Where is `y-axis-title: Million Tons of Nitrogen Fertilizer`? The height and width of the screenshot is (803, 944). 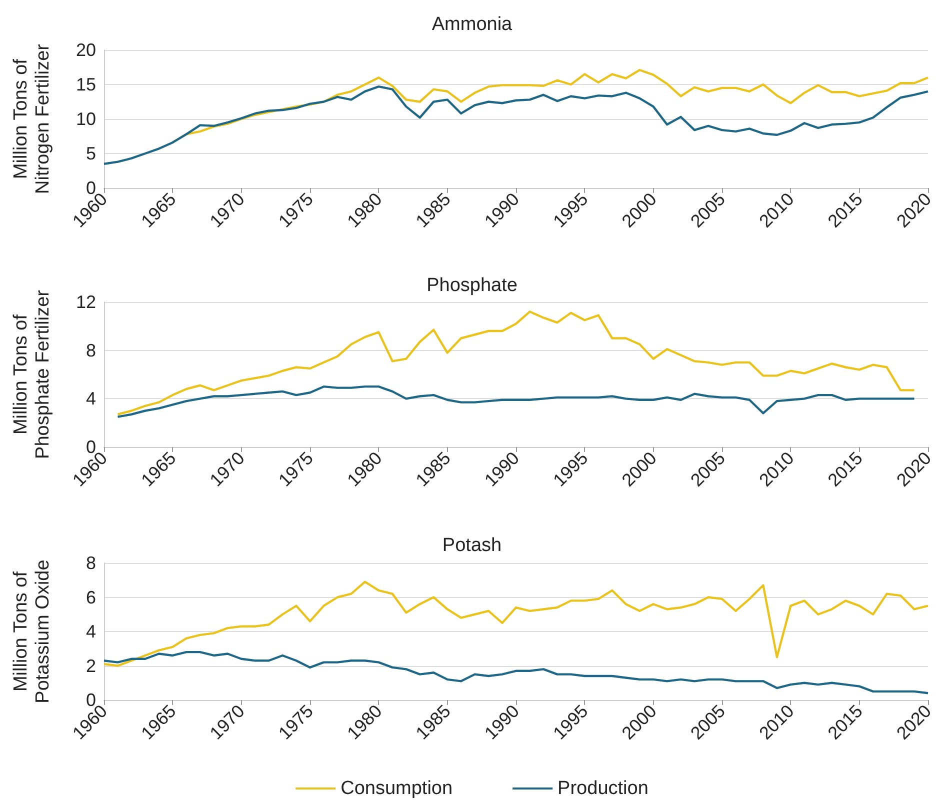
y-axis-title: Million Tons of Nitrogen Fertilizer is located at coordinates (32, 118).